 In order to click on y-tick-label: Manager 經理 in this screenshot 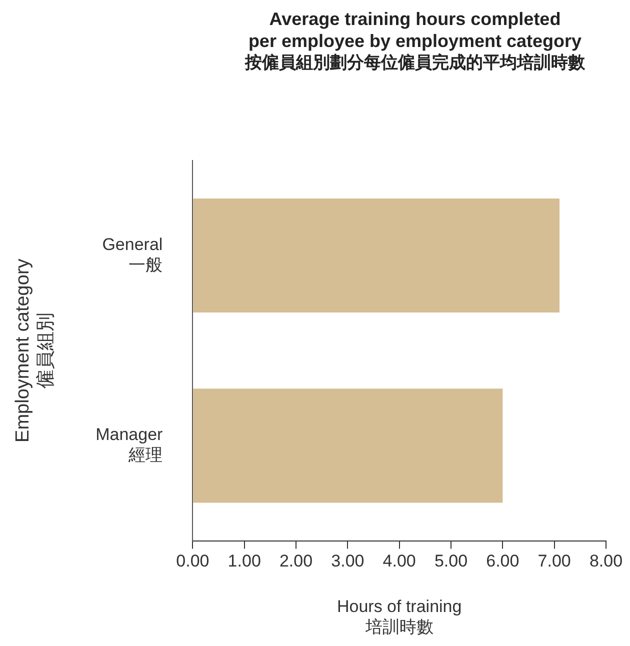, I will do `click(130, 445)`.